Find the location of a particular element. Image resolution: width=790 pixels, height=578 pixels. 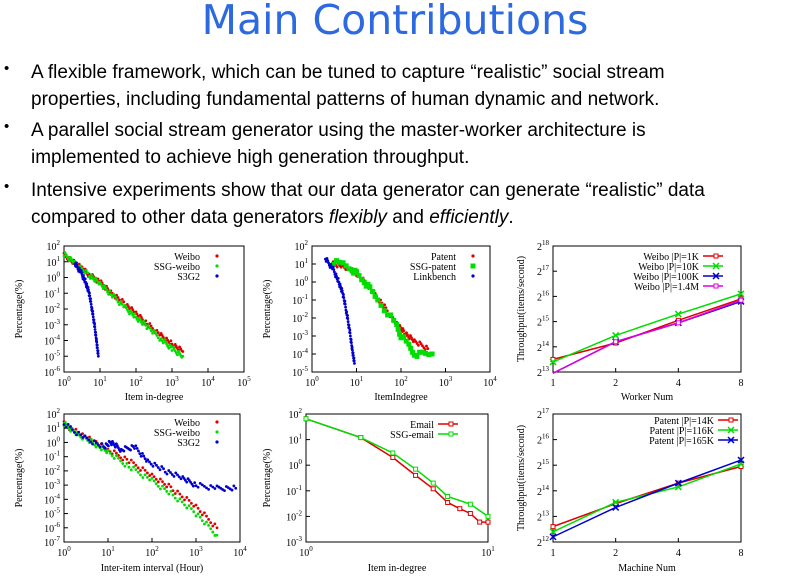

y-tick-label: 10⁻⁴ is located at coordinates (300, 354).